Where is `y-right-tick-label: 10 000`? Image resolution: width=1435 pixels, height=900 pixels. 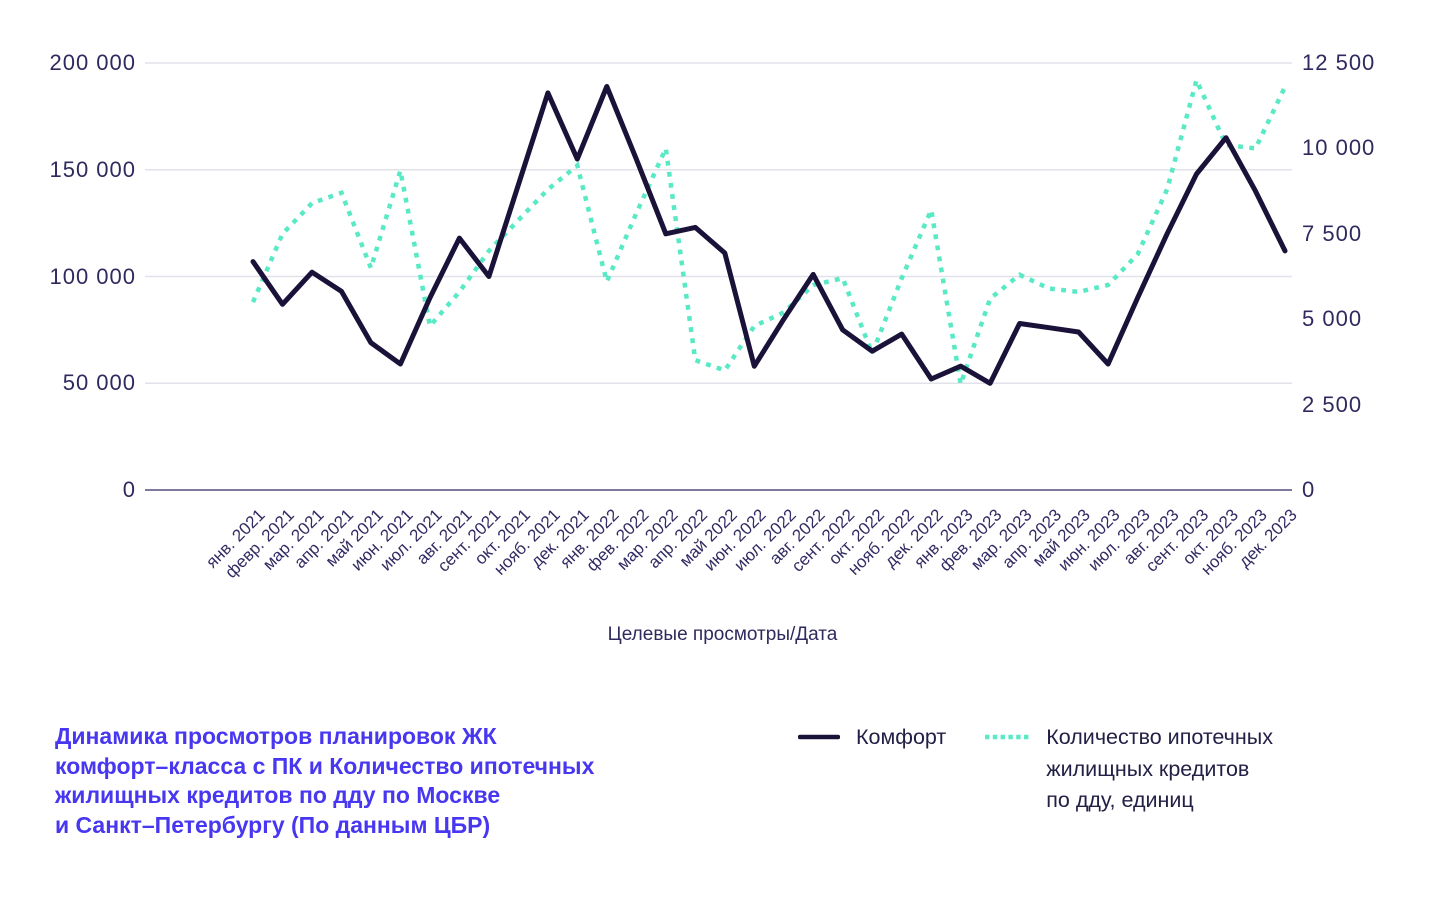 y-right-tick-label: 10 000 is located at coordinates (1339, 148).